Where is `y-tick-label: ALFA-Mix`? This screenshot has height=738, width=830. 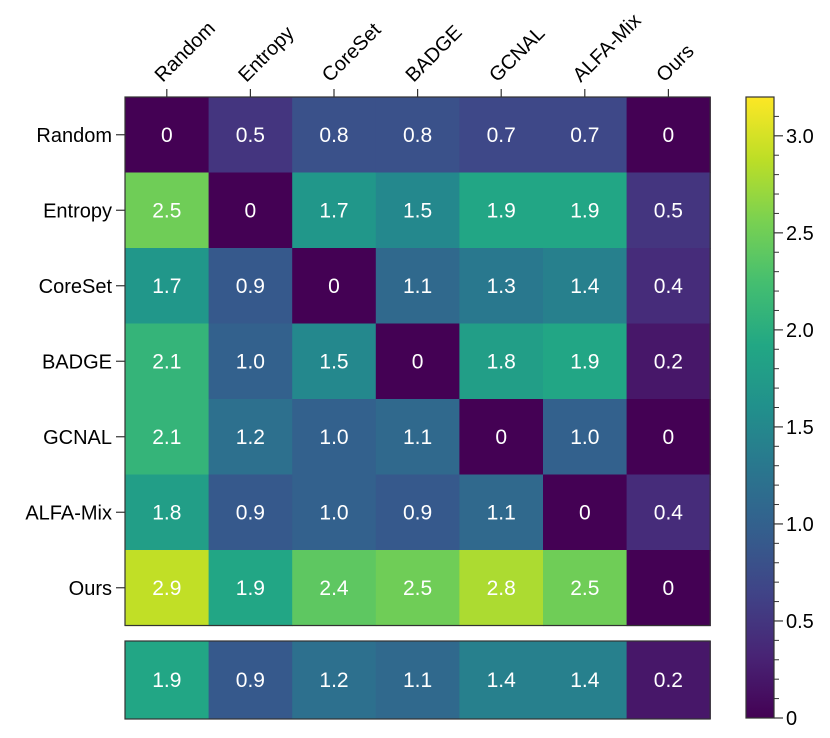 y-tick-label: ALFA-Mix is located at coordinates (68, 513).